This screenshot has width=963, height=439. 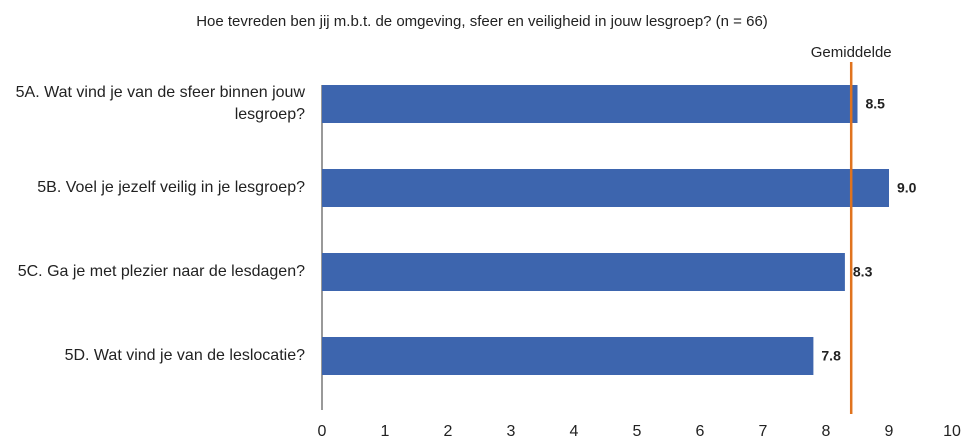 What do you see at coordinates (851, 52) in the screenshot?
I see `reference-label: Gemiddelde` at bounding box center [851, 52].